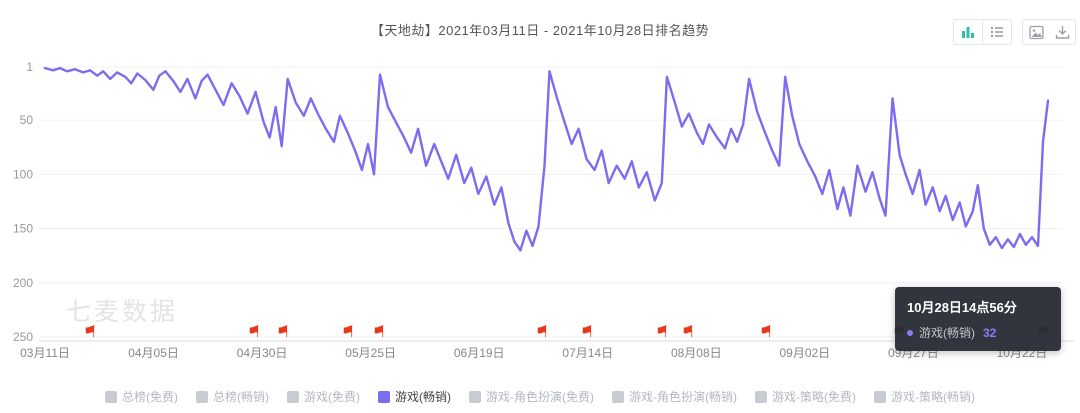  I want to click on x-tick-label: 07月14日, so click(587, 353).